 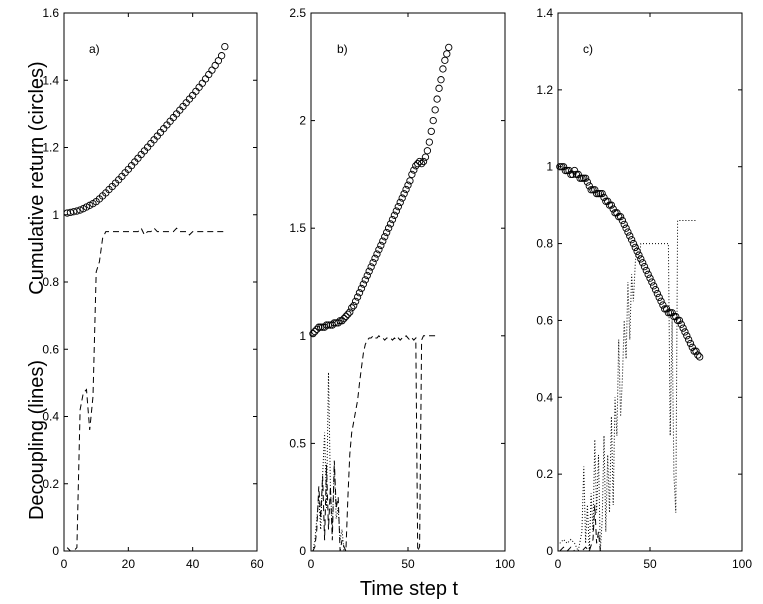 What do you see at coordinates (544, 397) in the screenshot?
I see `y-tick-label-c: 0.4` at bounding box center [544, 397].